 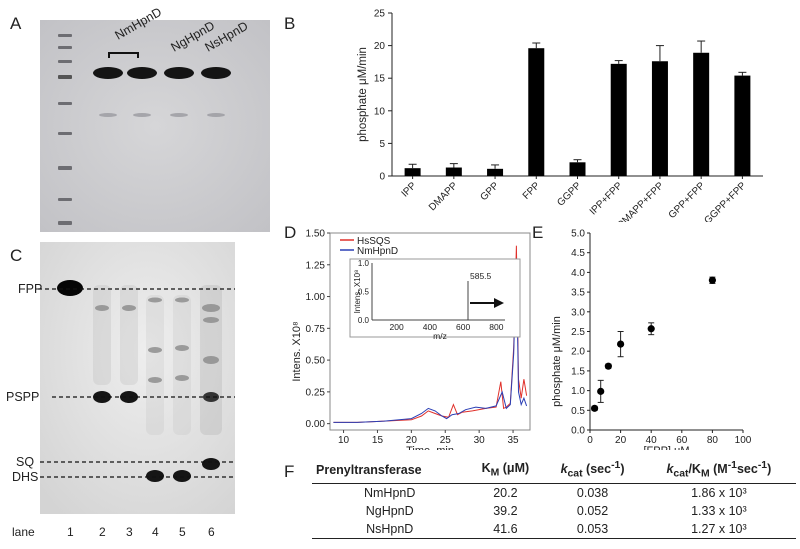 What do you see at coordinates (505, 510) in the screenshot?
I see `table-cell: 39.2` at bounding box center [505, 510].